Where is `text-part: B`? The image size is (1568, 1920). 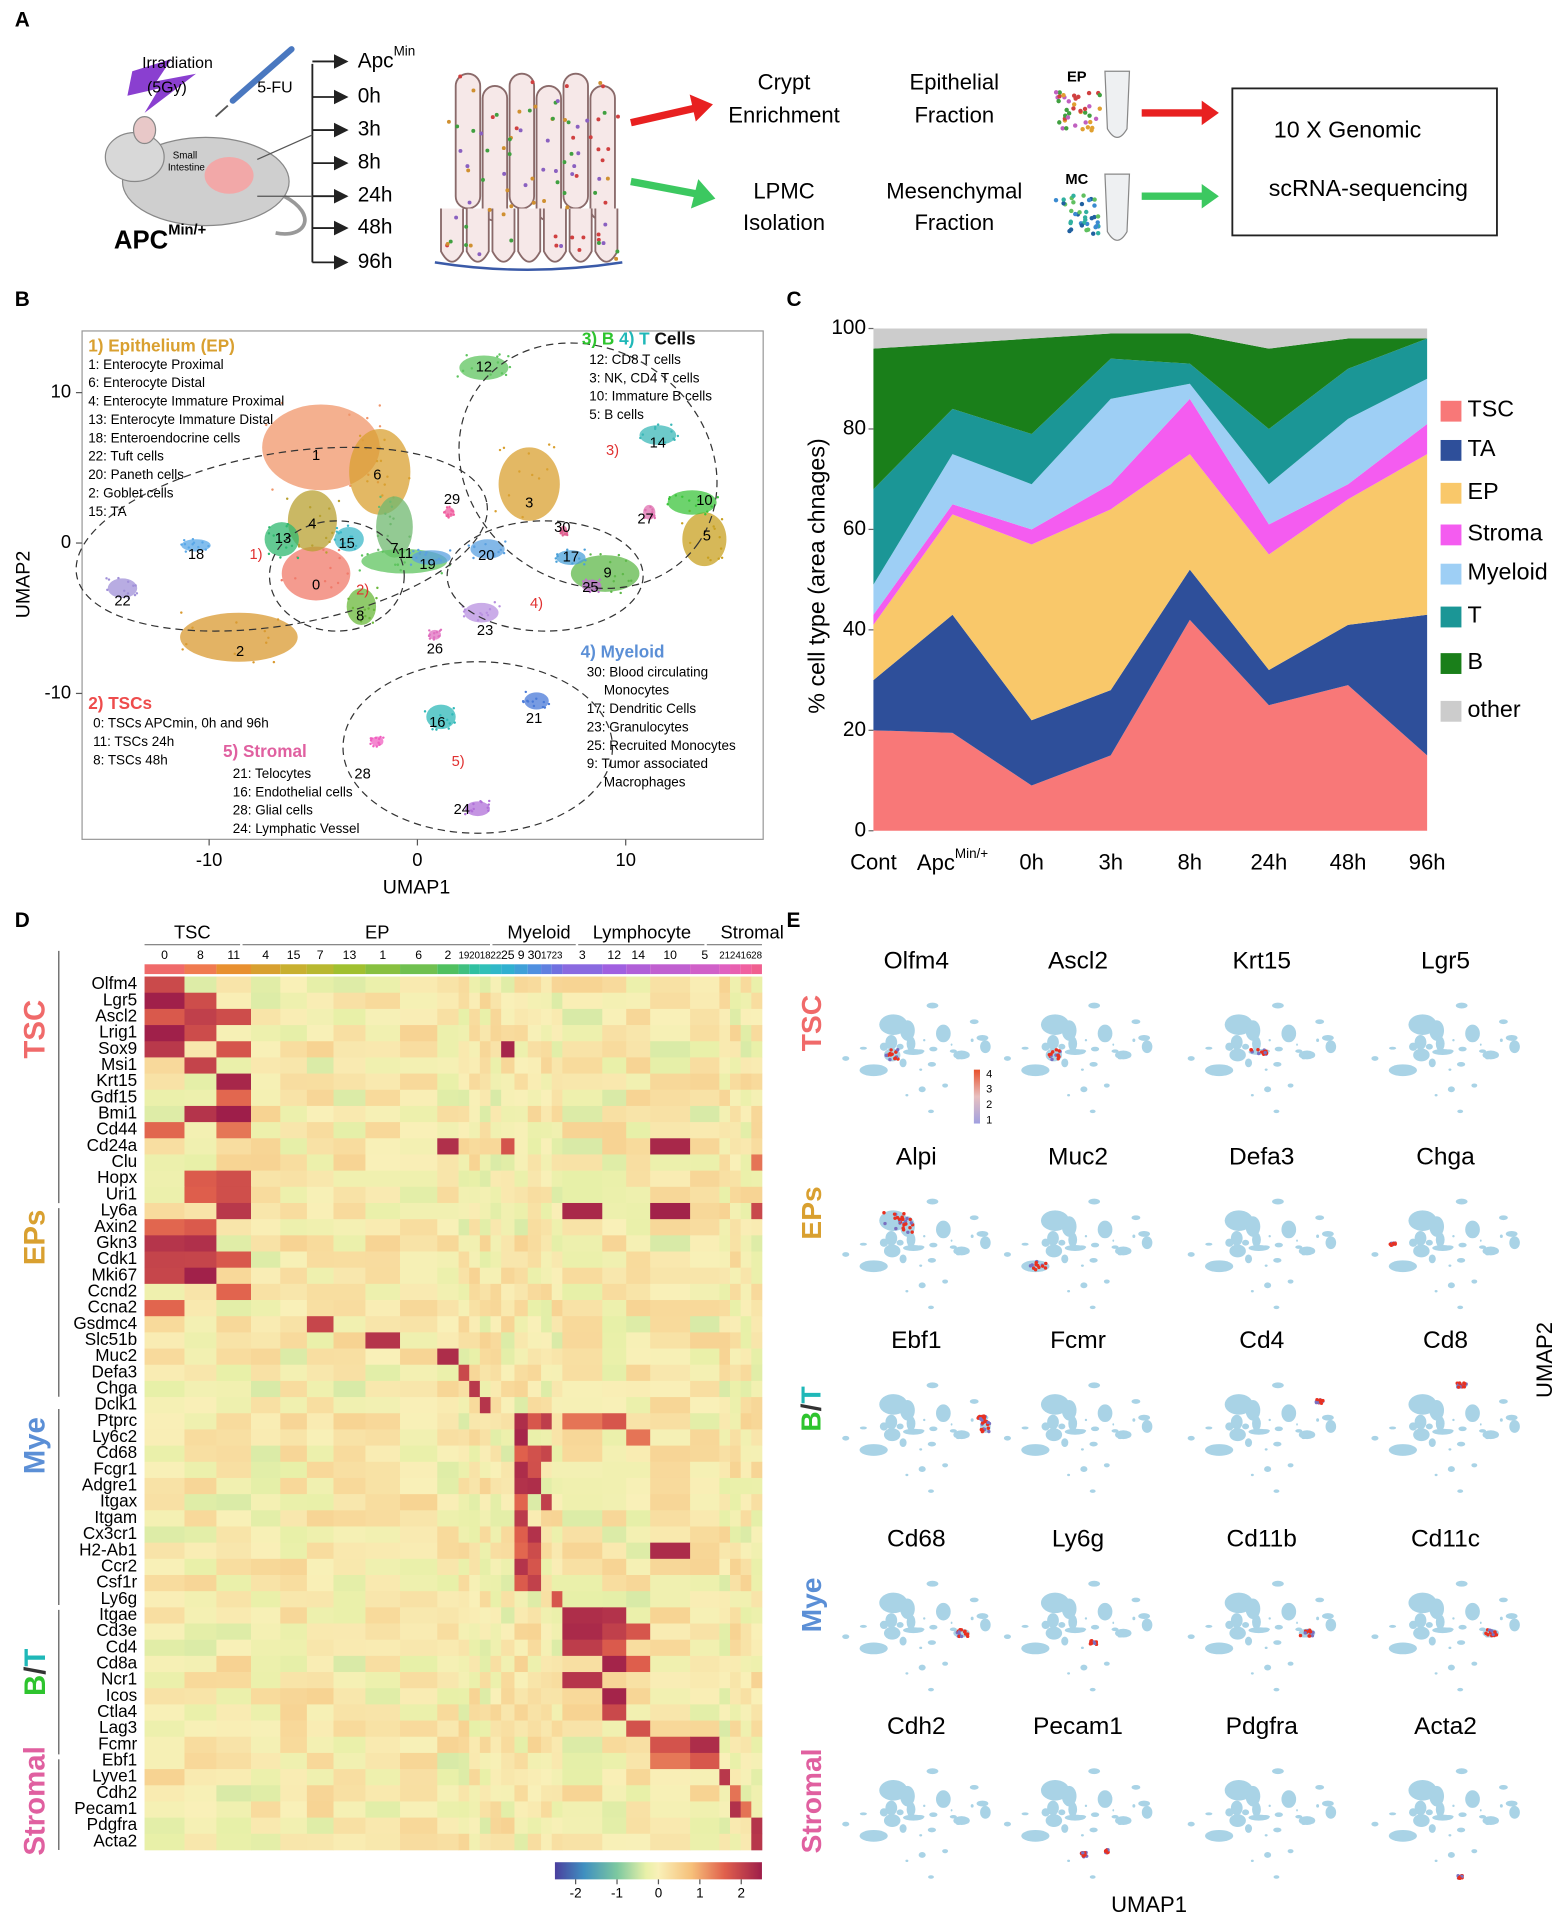 text-part: B is located at coordinates (811, 1421).